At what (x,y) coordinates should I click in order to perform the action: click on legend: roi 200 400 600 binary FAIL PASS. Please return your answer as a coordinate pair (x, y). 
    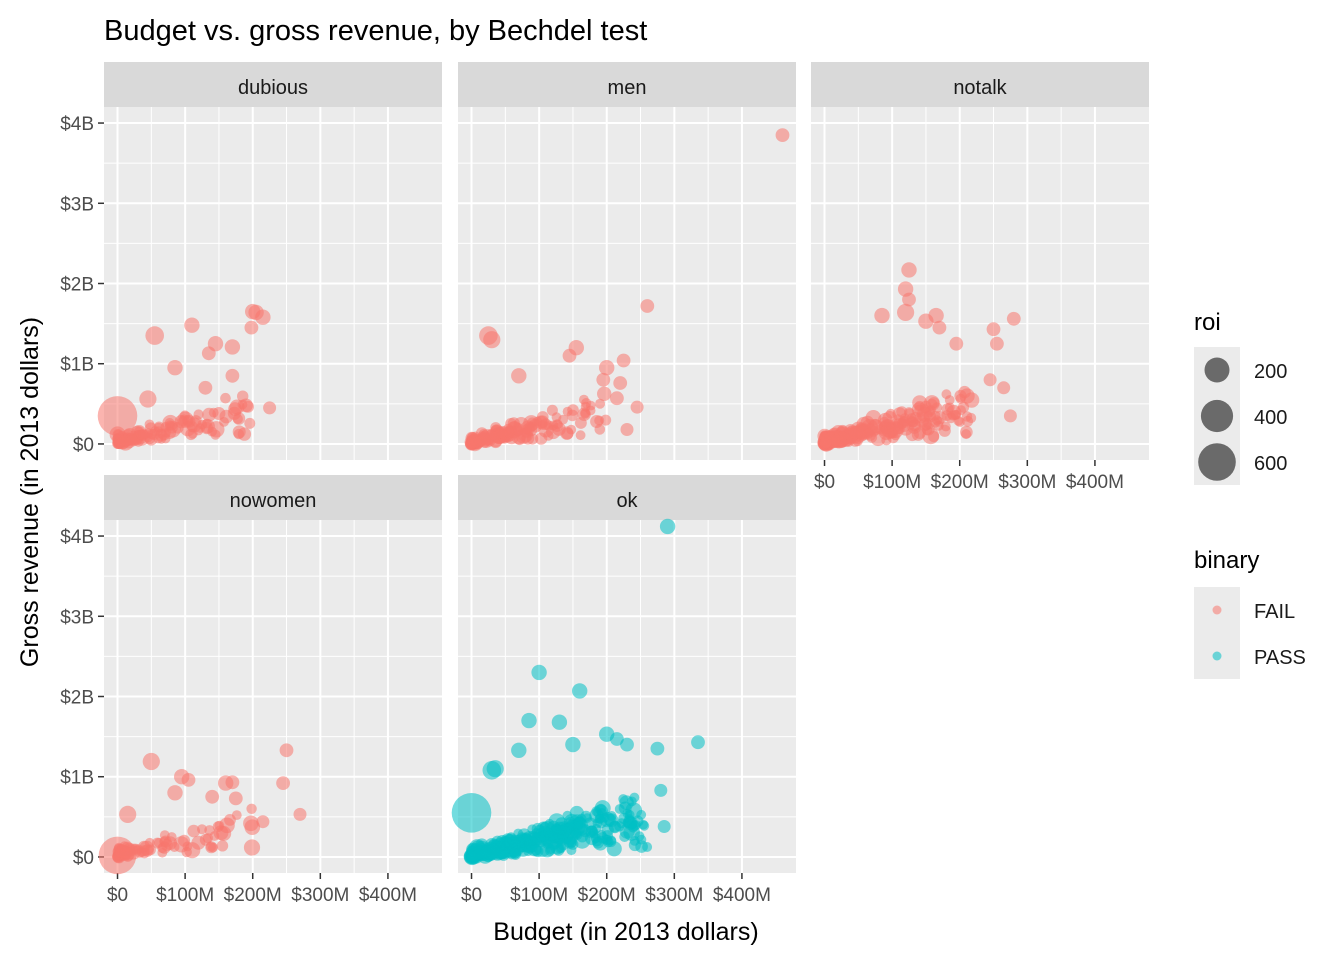
    Looking at the image, I should click on (1250, 494).